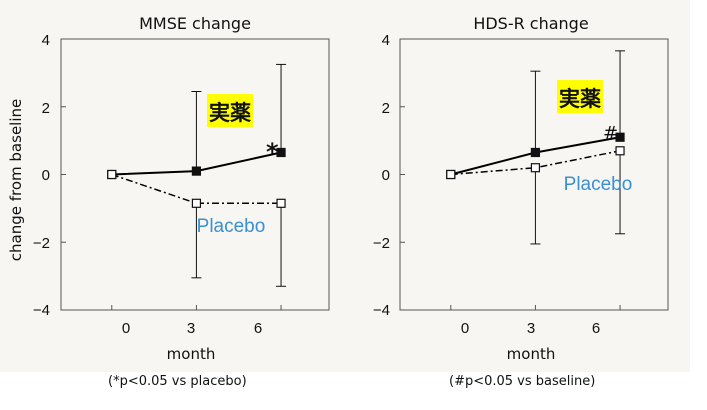 This screenshot has width=707, height=410. What do you see at coordinates (16, 180) in the screenshot?
I see `y-axis-label: change from baseline` at bounding box center [16, 180].